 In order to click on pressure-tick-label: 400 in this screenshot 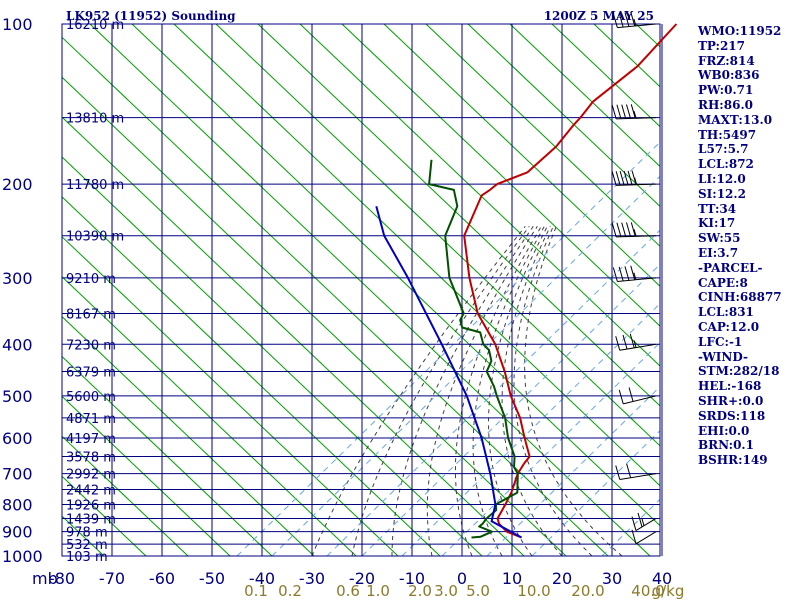, I will do `click(17, 344)`.